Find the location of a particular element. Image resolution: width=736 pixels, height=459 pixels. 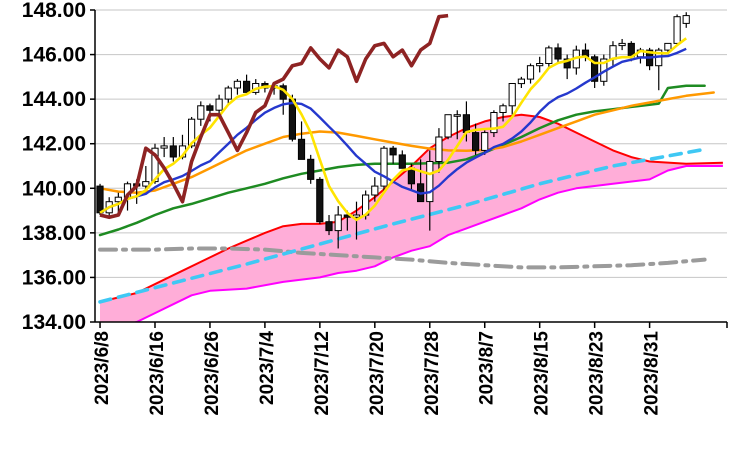

x-tick-label: 2023/7/28 is located at coordinates (432, 373).